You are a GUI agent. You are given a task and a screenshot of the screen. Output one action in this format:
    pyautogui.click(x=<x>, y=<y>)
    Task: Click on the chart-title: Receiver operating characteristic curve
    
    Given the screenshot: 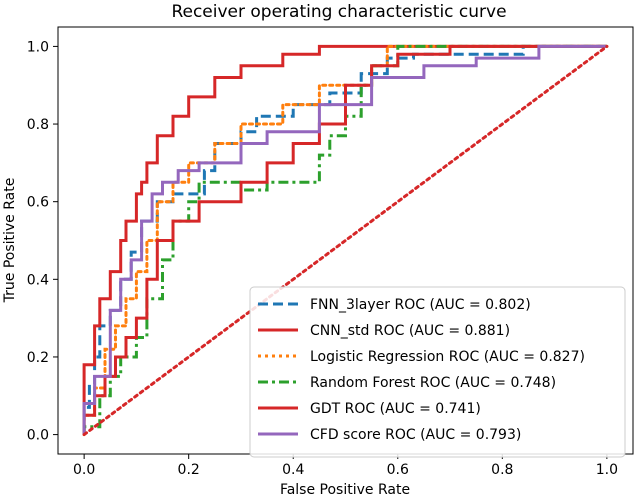 What is the action you would take?
    pyautogui.click(x=338, y=12)
    